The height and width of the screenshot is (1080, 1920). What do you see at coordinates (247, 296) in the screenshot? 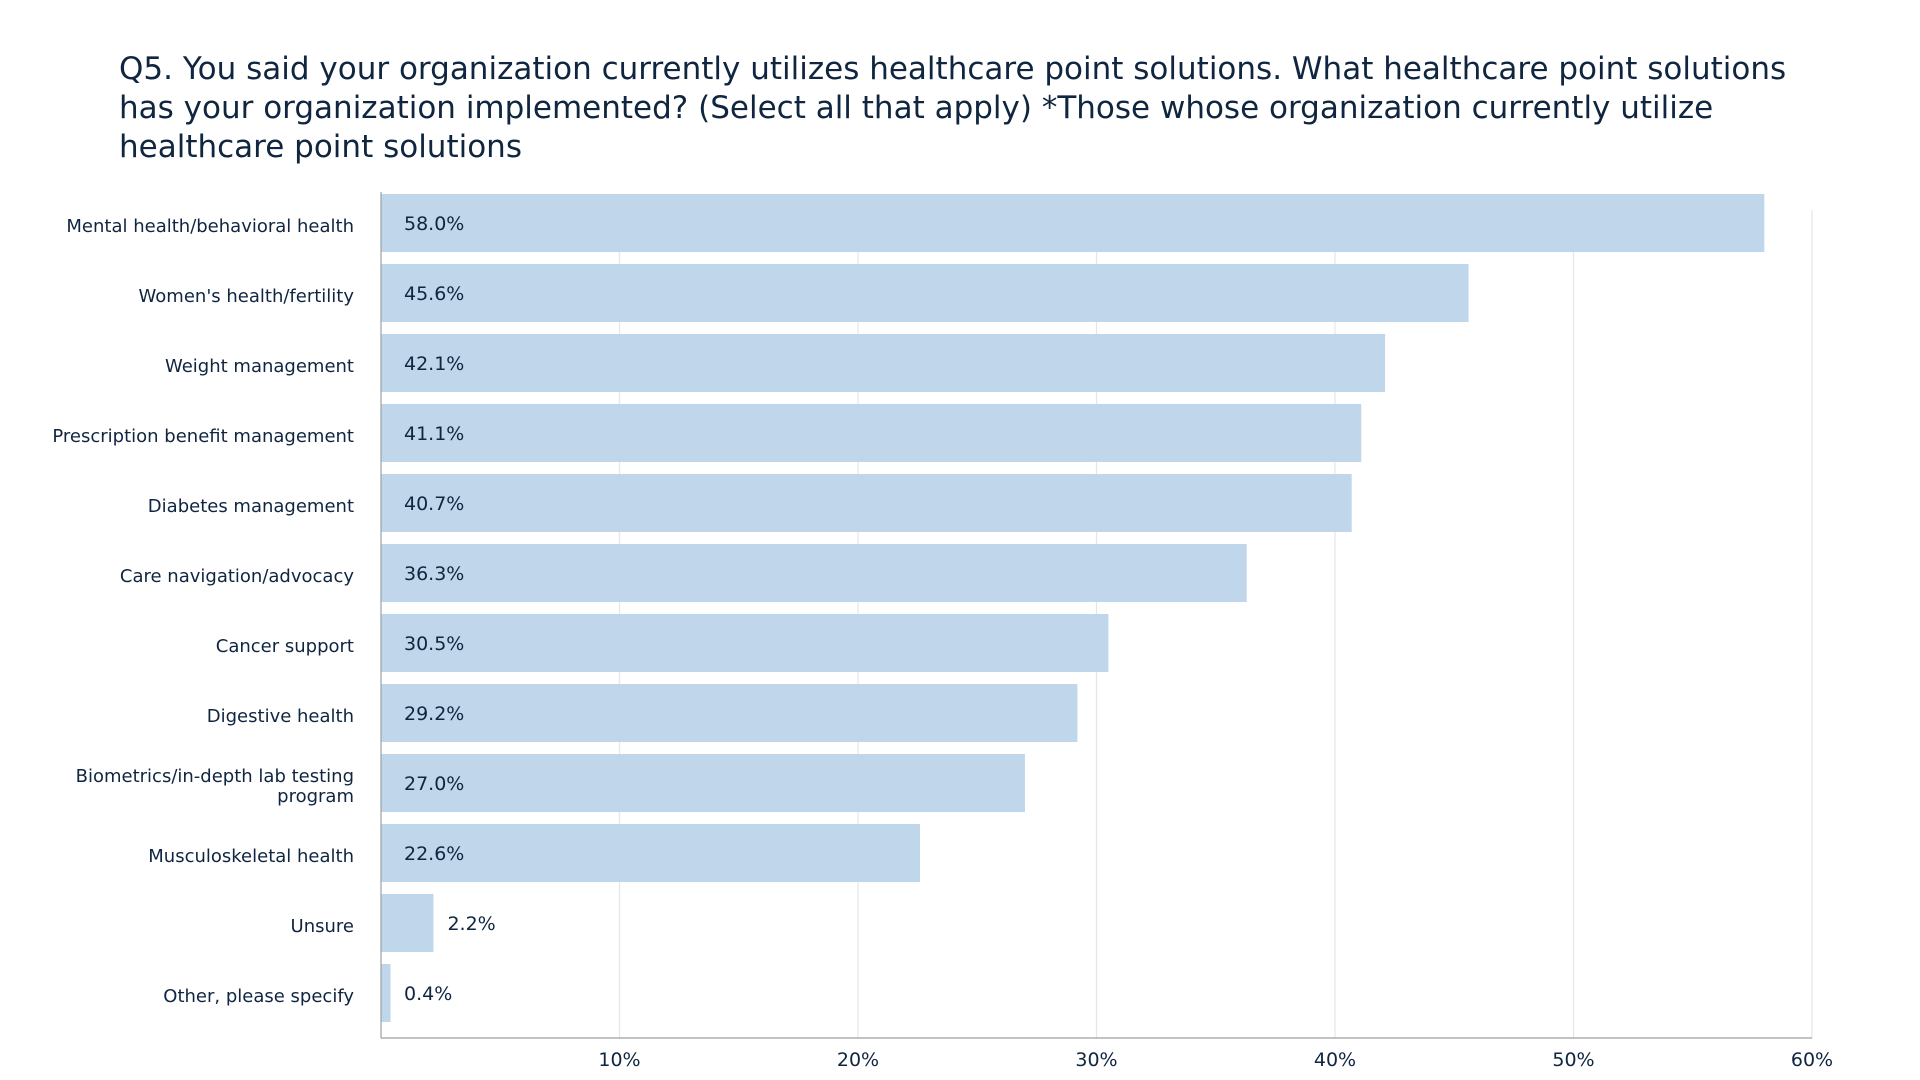
I see `category-label: Women's health/fertility` at bounding box center [247, 296].